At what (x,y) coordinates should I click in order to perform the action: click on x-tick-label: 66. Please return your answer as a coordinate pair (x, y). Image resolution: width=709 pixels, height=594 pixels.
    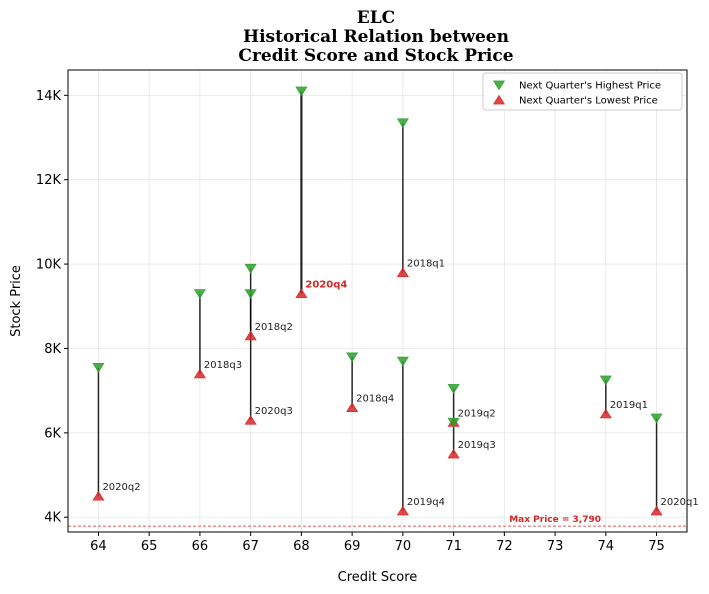
    Looking at the image, I should click on (200, 546).